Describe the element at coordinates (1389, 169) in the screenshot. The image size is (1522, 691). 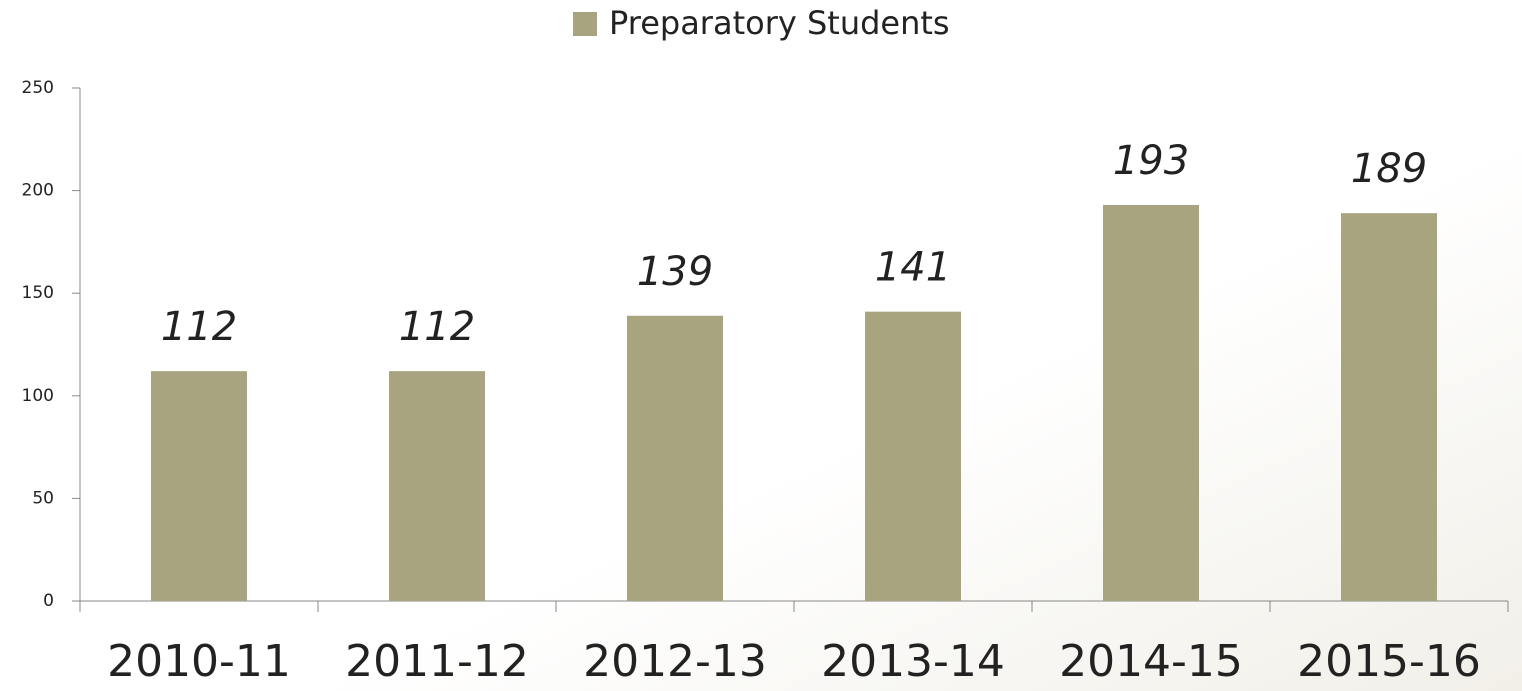
I see `data-label: 189` at that location.